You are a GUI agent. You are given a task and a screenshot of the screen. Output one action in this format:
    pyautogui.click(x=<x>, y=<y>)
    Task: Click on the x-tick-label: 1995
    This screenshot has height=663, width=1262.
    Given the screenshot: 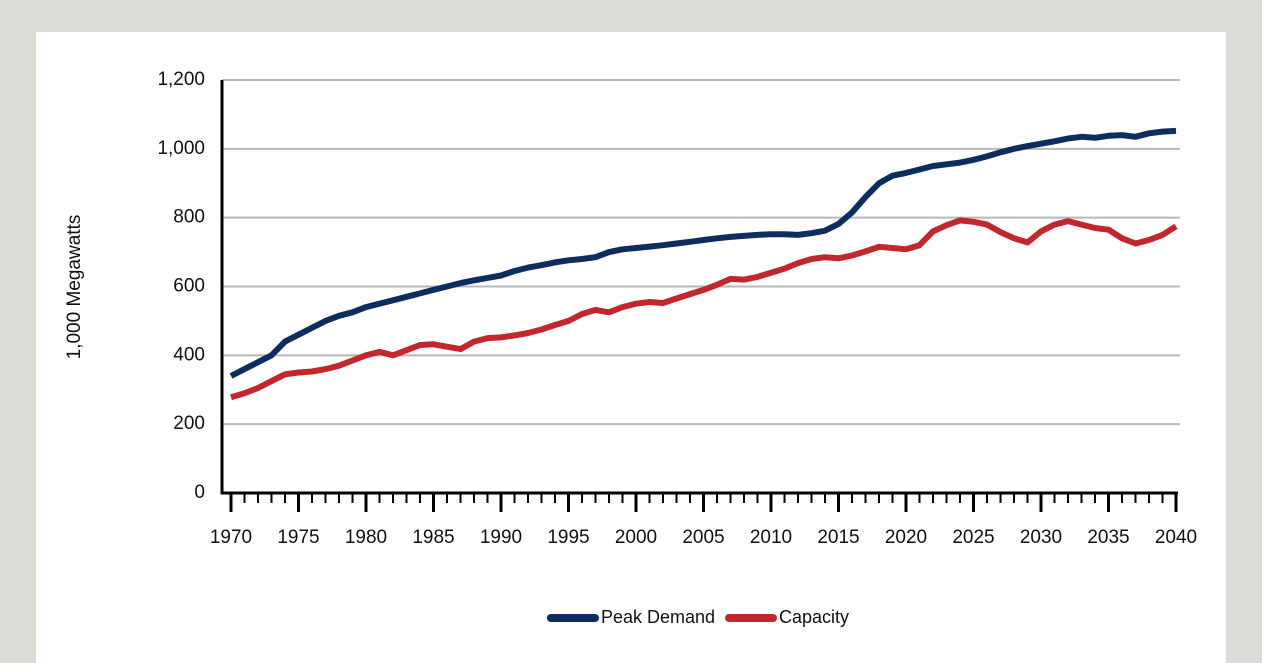 What is the action you would take?
    pyautogui.click(x=568, y=537)
    